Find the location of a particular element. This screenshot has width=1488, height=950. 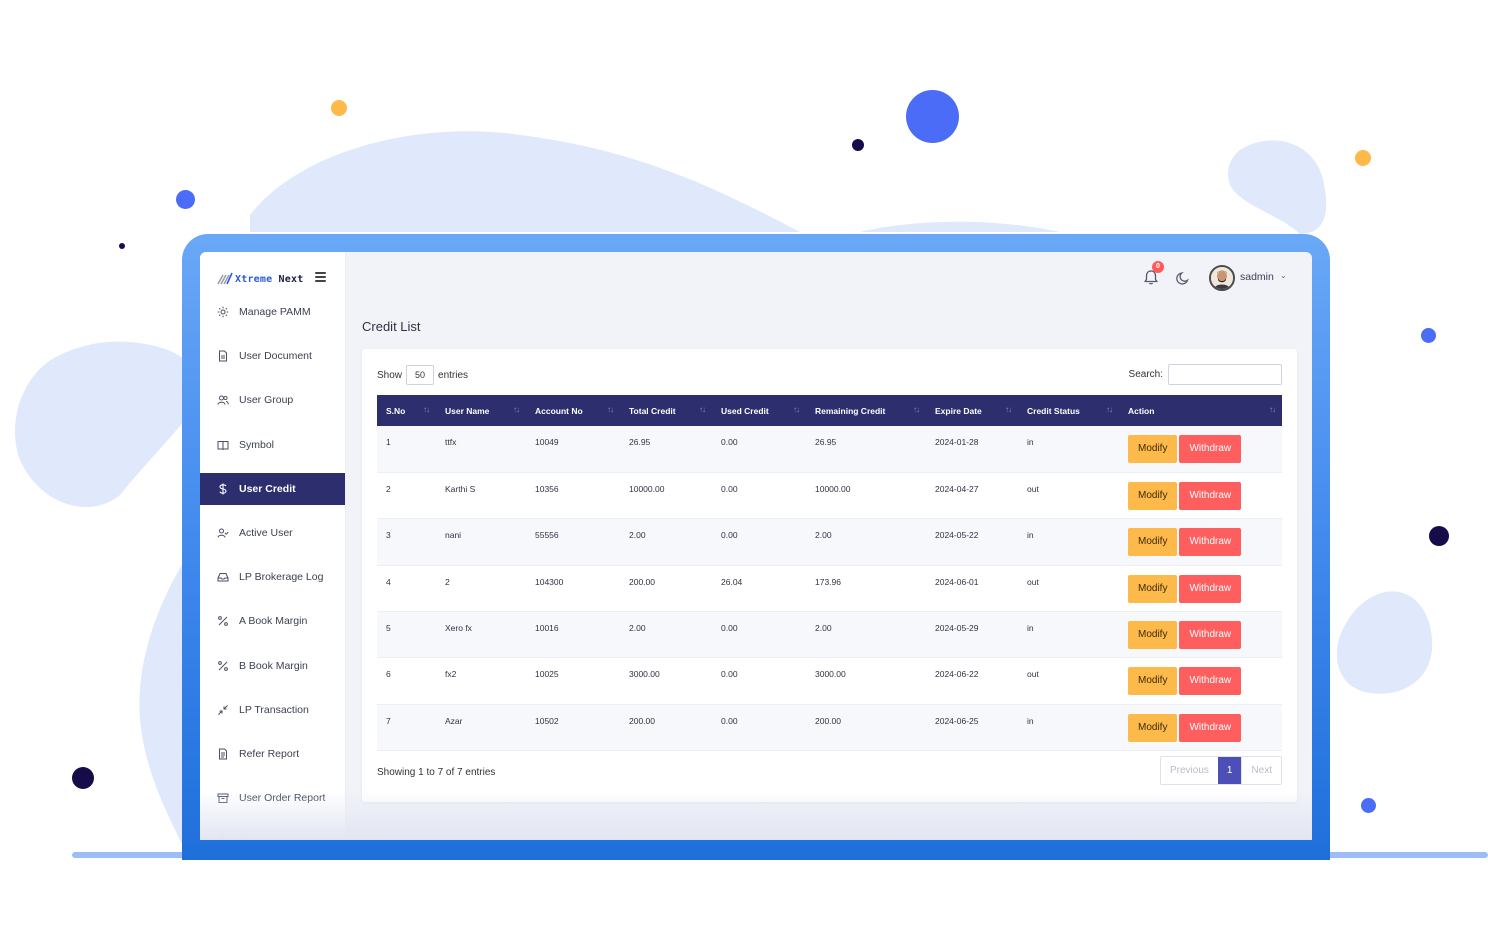

sidebar-item-label: Manage PAMM is located at coordinates (275, 312).